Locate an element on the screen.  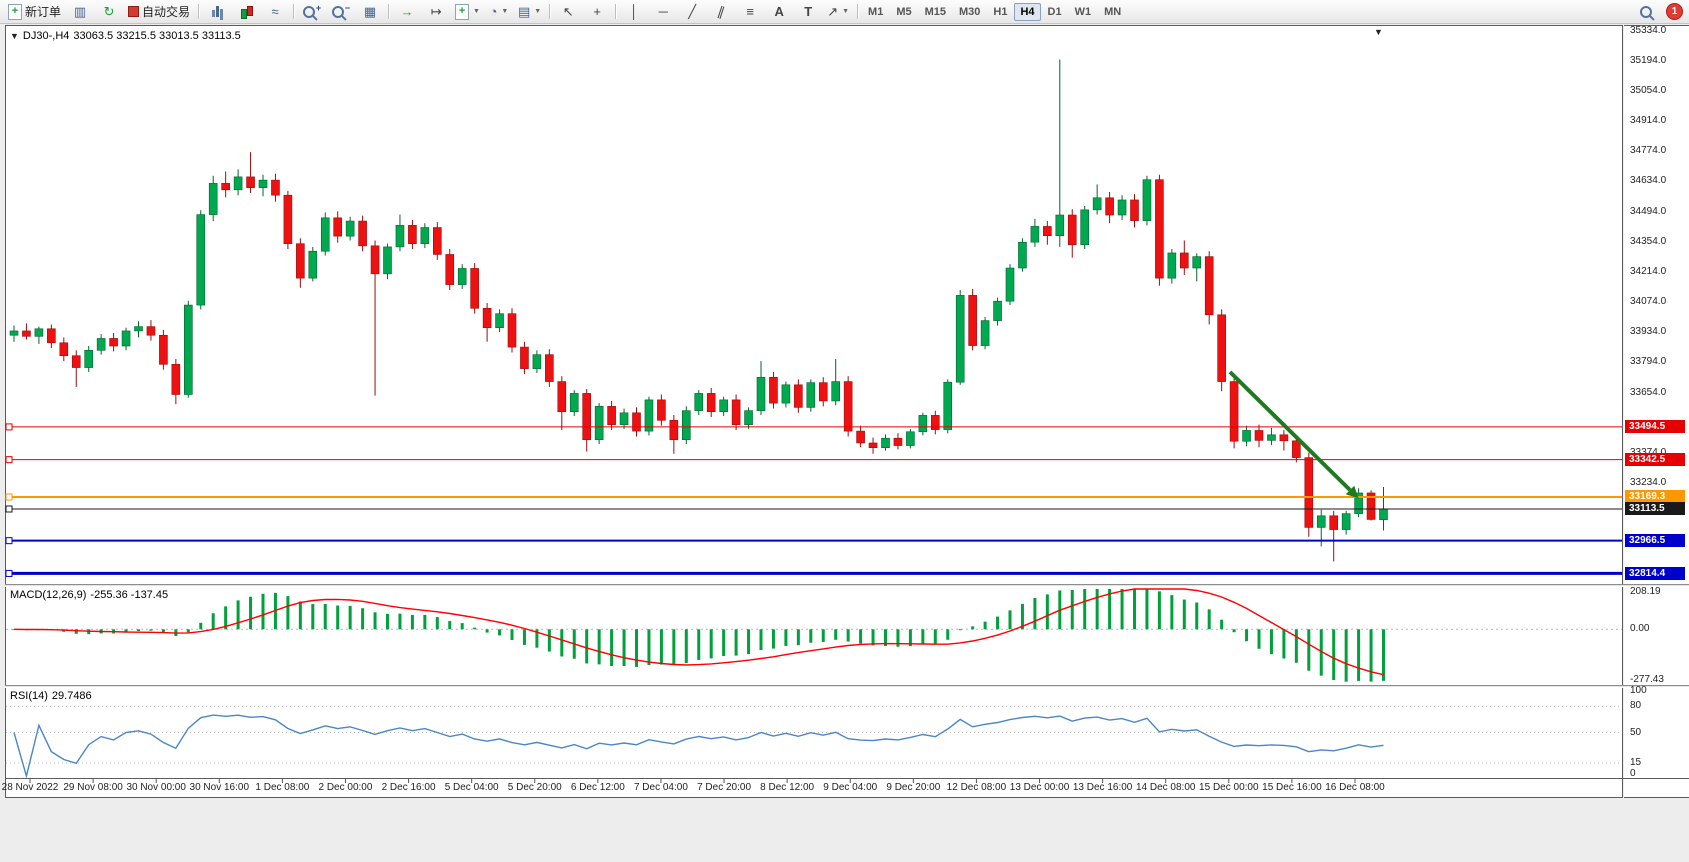
vertical-line-tool-button: │ is located at coordinates (634, 12).